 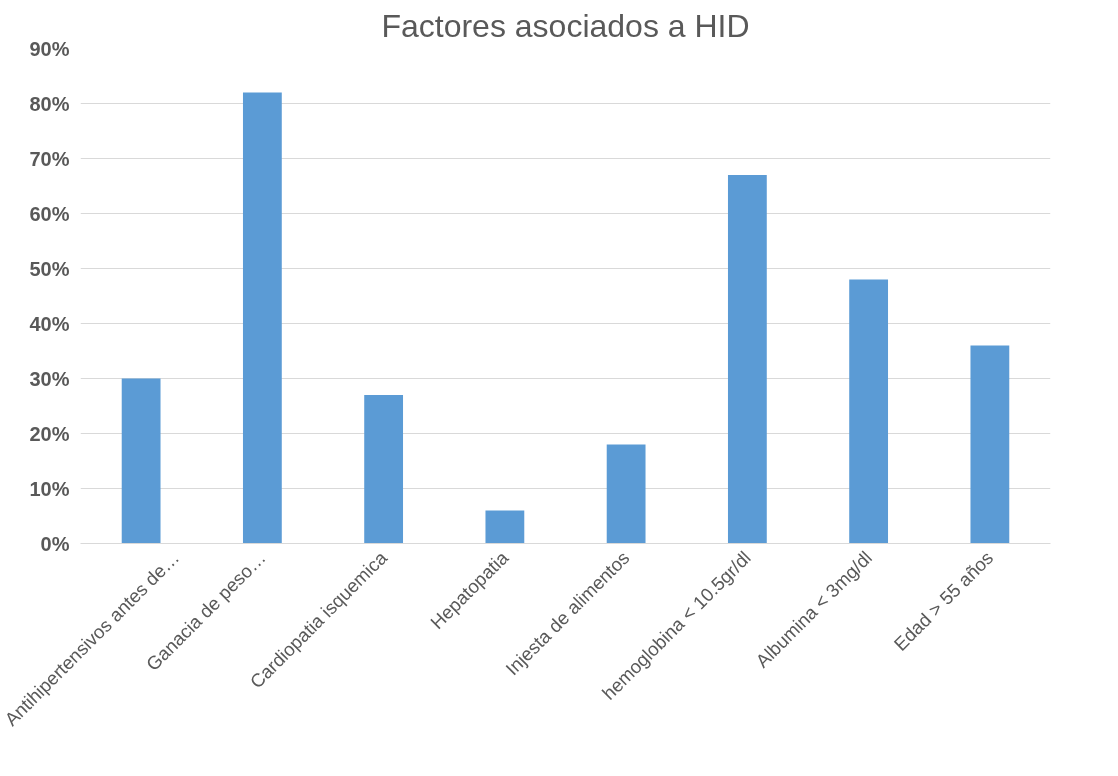 I want to click on y-tick-label: 30%, so click(x=49, y=378).